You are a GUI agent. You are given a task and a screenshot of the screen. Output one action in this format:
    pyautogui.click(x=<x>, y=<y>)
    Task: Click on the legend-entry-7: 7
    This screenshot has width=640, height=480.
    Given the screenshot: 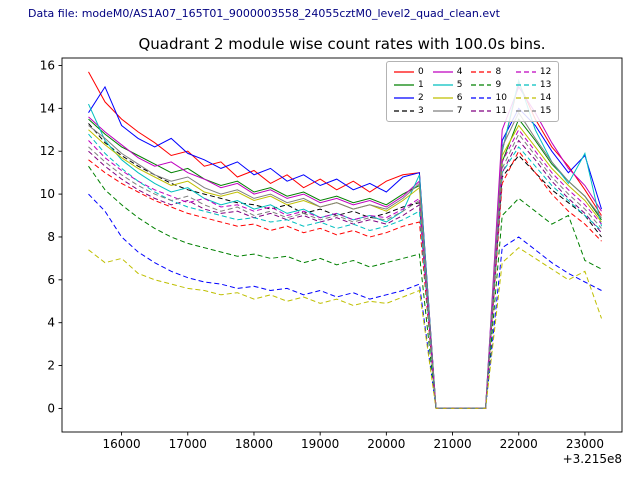 What is the action you would take?
    pyautogui.click(x=447, y=111)
    